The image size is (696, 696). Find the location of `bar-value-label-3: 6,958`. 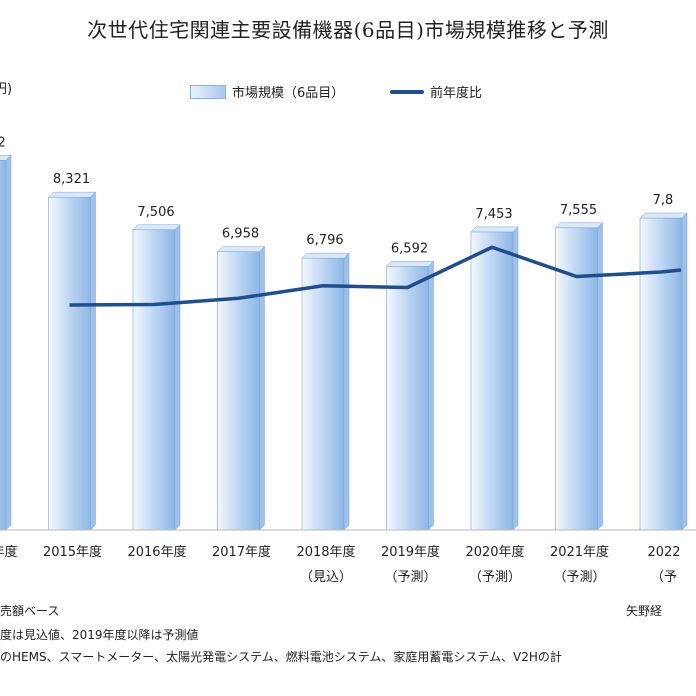

bar-value-label-3: 6,958 is located at coordinates (240, 234).